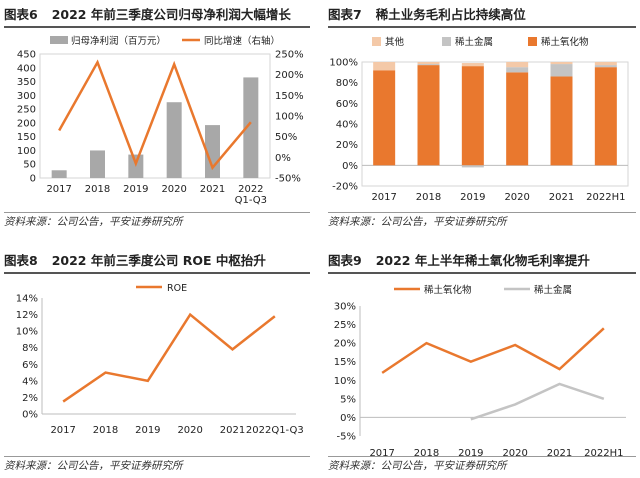  Describe the element at coordinates (26, 96) in the screenshot. I see `y-tick-label-left: 300` at that location.